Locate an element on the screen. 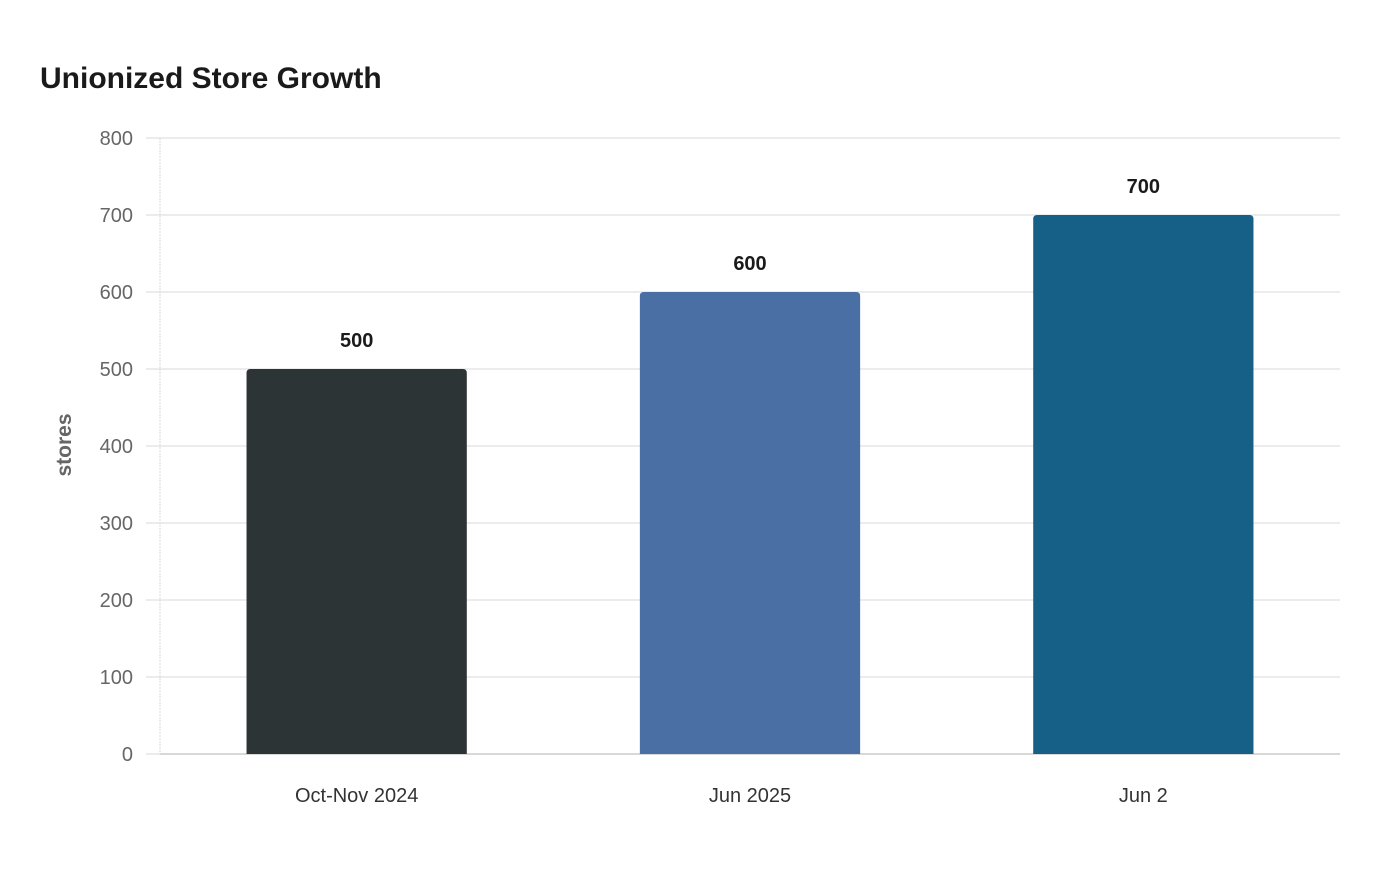  y-tick-label: 400 is located at coordinates (116, 447).